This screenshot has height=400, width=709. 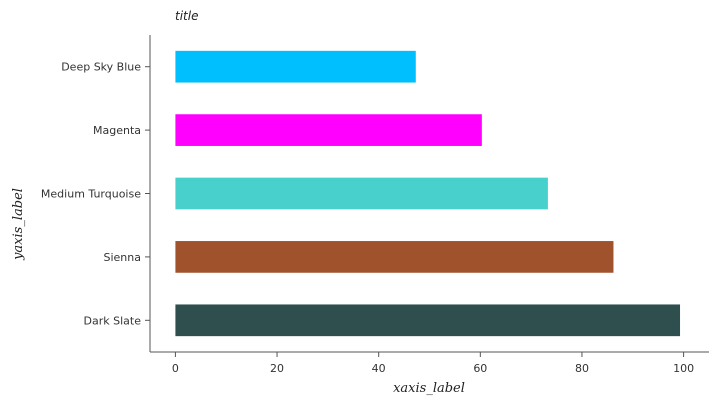 I want to click on bar-deep-sky-blue, so click(x=295, y=66).